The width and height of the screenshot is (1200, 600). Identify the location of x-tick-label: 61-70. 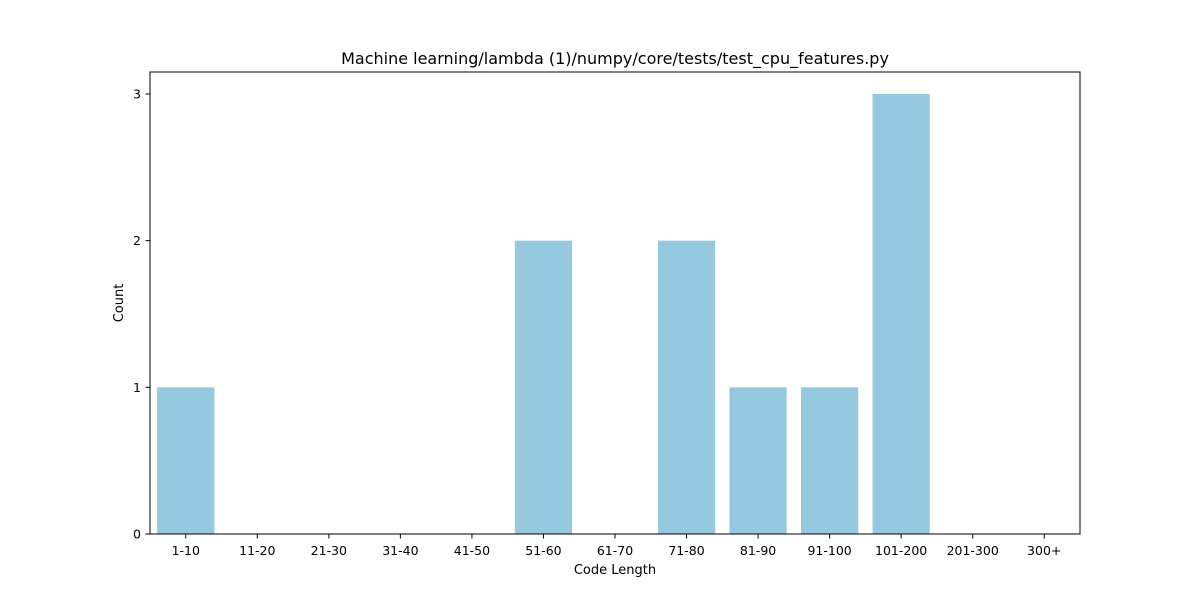
(615, 550).